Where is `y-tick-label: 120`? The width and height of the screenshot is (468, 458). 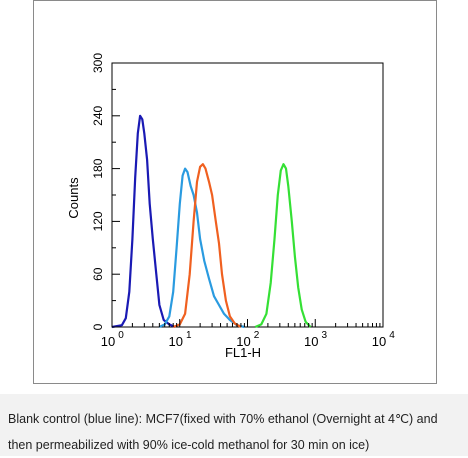 y-tick-label: 120 is located at coordinates (98, 221).